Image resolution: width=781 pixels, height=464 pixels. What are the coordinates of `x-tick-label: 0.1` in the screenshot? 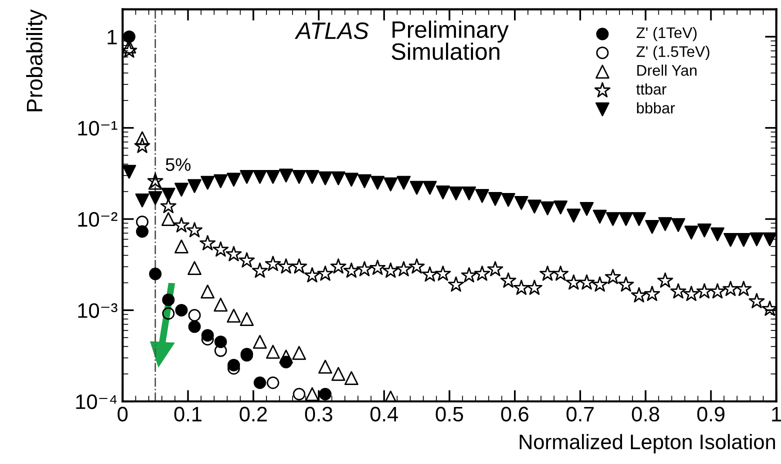 It's located at (188, 414).